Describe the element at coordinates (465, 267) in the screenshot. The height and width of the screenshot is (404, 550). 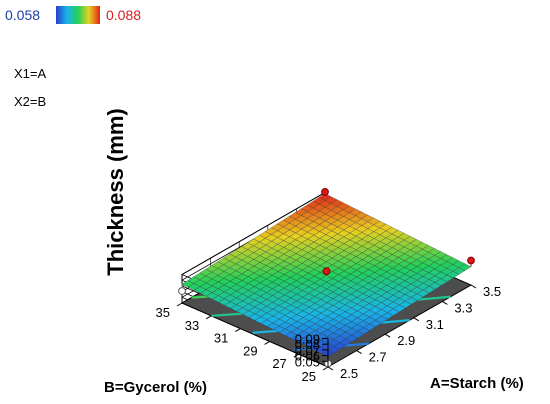
I see `surface-cell` at that location.